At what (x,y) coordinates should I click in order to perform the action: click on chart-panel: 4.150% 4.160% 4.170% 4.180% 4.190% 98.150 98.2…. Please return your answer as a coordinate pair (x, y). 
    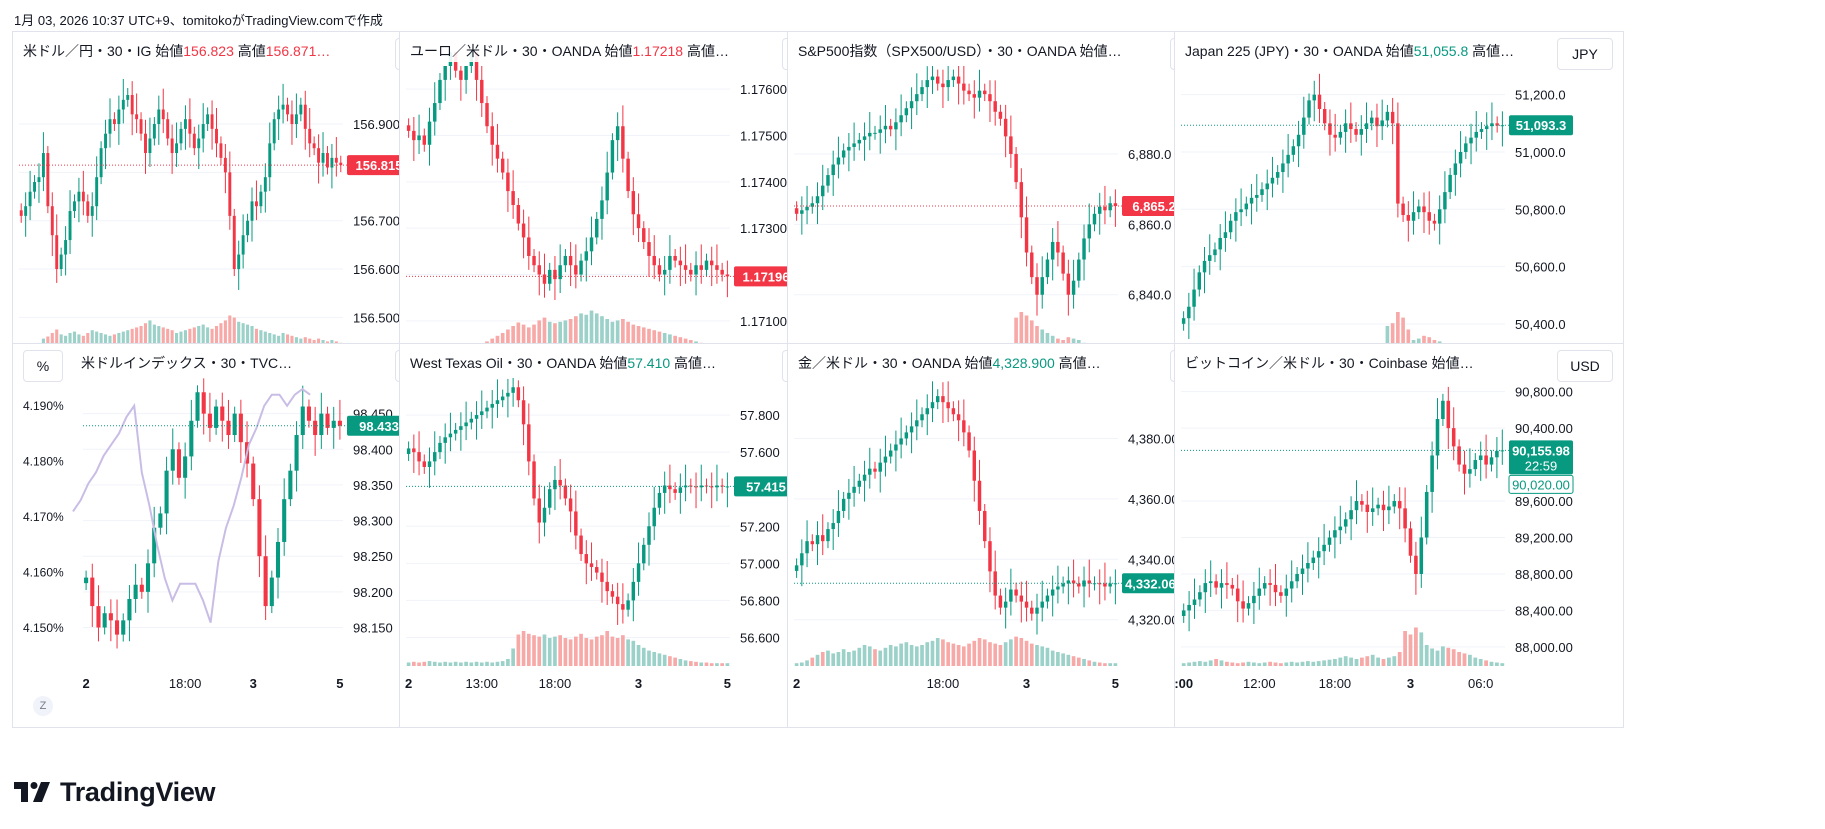
    Looking at the image, I should click on (237, 535).